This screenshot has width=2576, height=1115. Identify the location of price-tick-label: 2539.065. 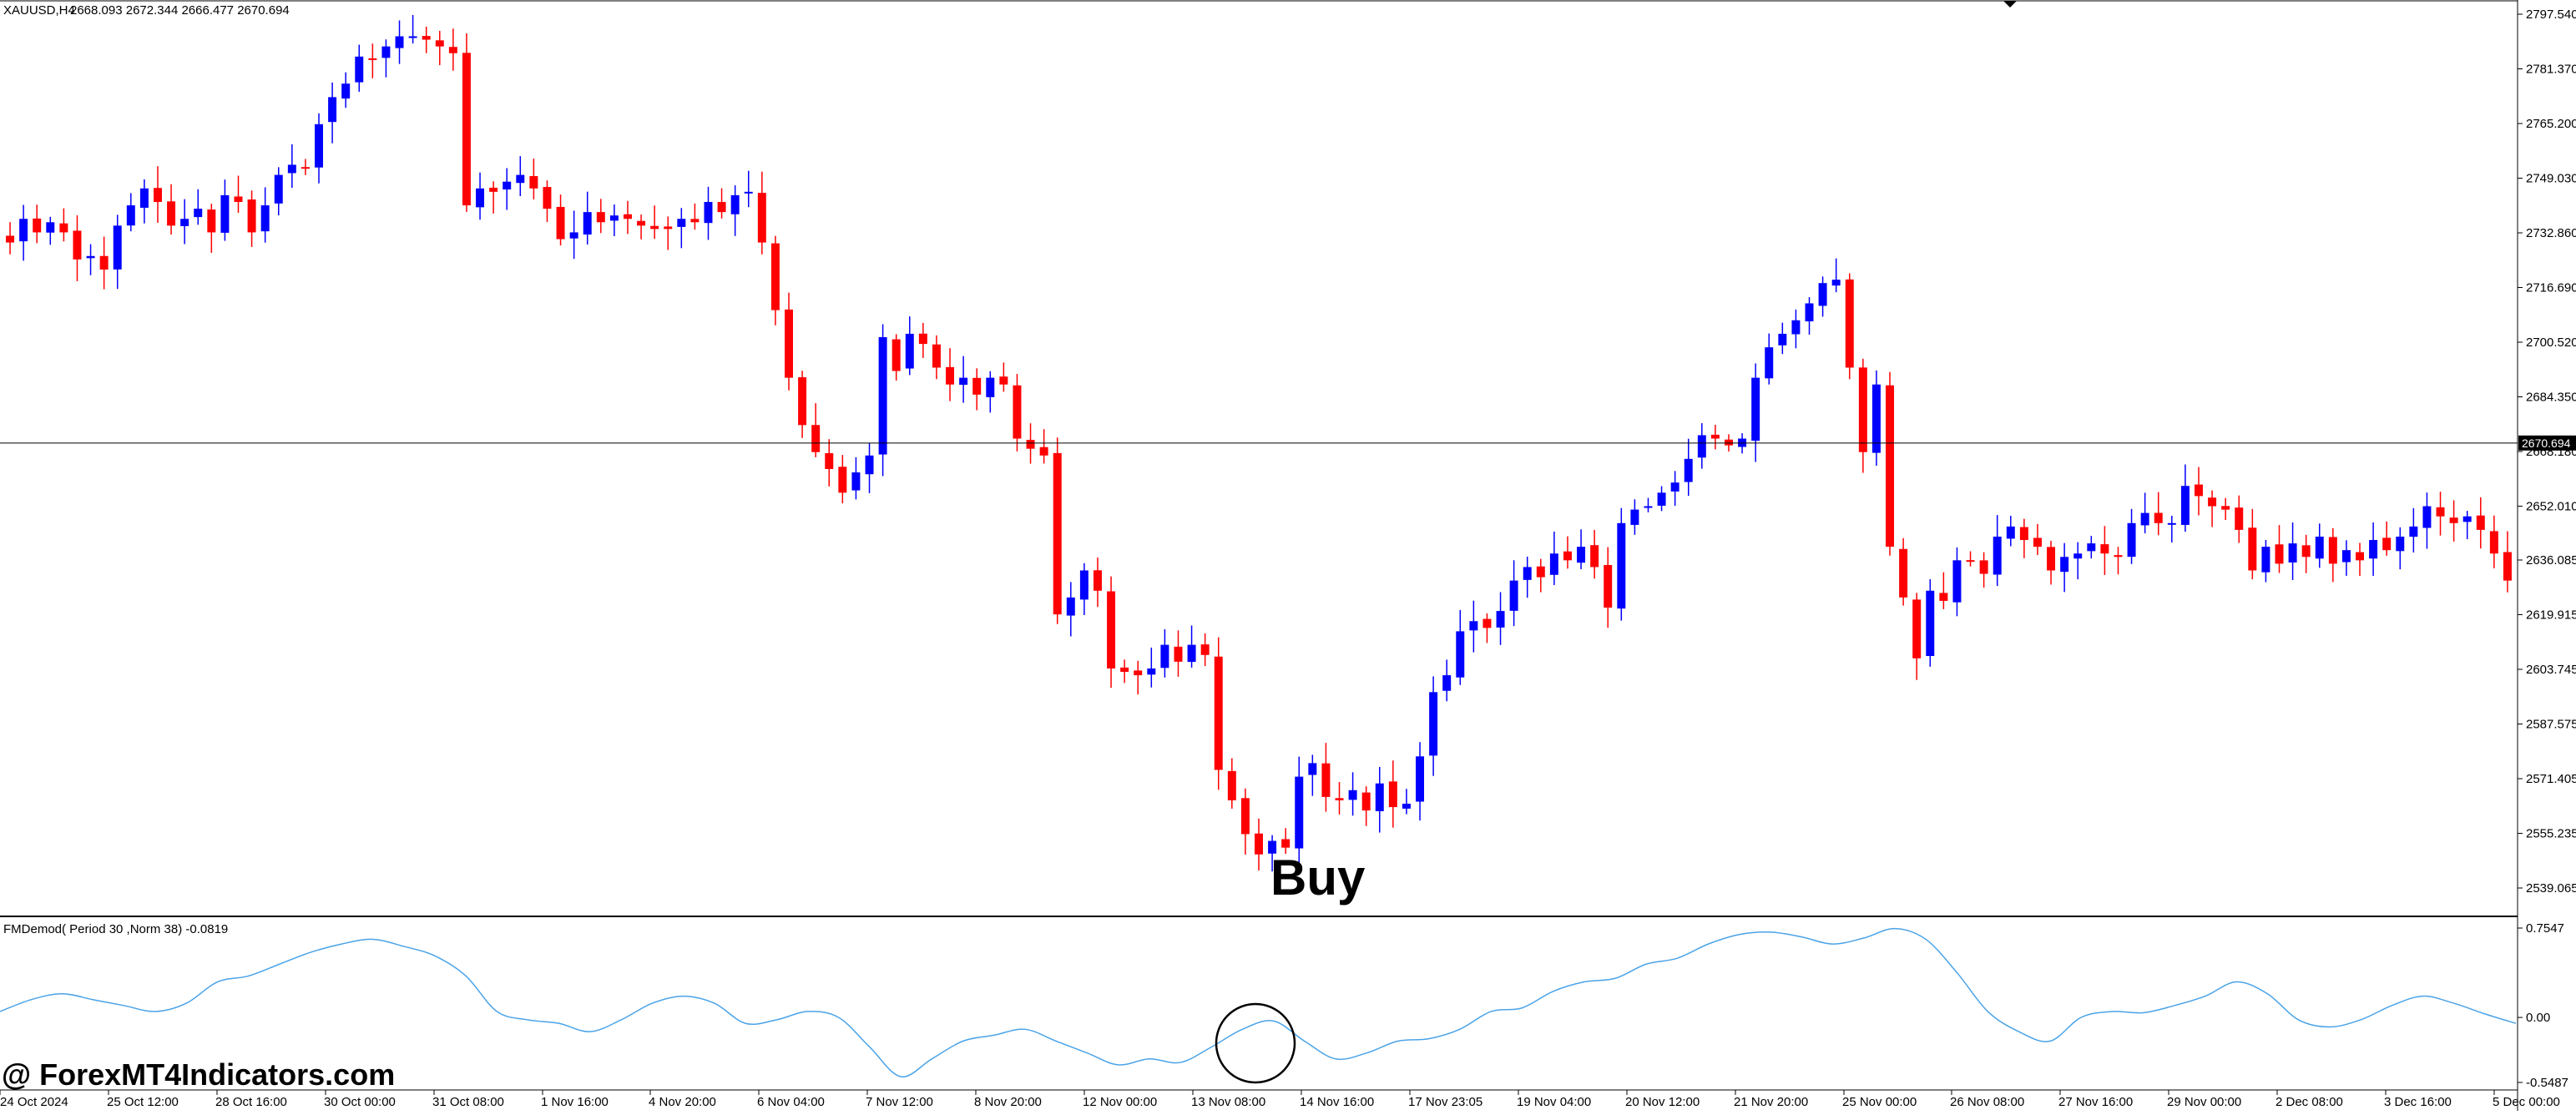
(2551, 888).